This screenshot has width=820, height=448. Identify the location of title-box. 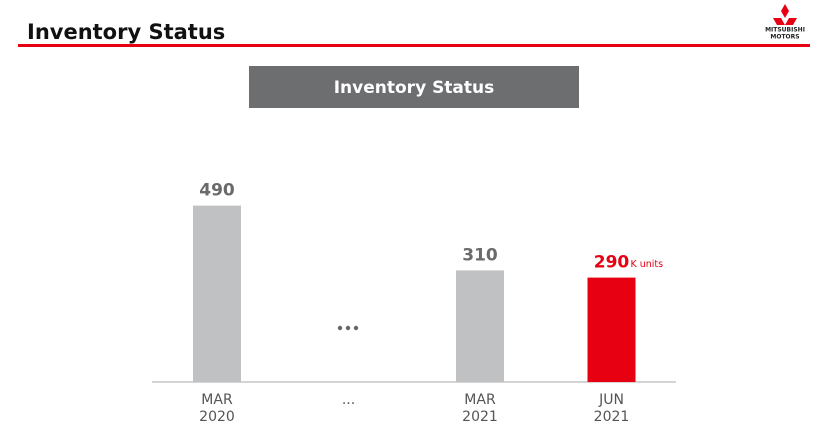
(414, 87).